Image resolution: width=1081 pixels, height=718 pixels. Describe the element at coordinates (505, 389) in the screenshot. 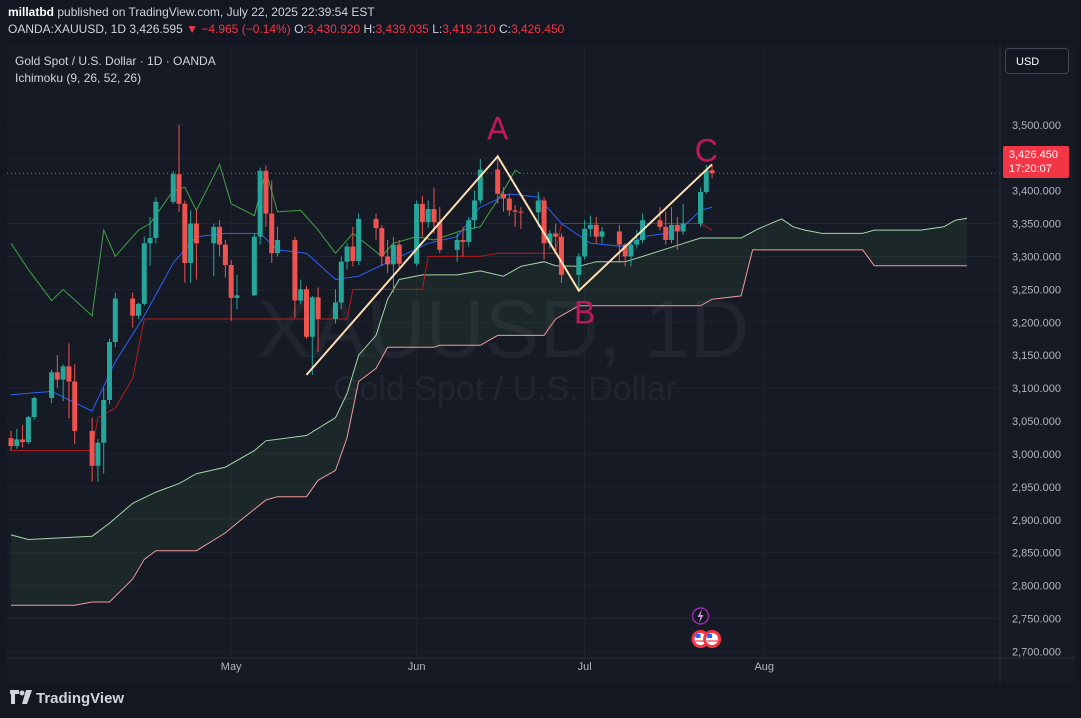

I see `watermark-name: Gold Spot / U.S. Dollar` at that location.